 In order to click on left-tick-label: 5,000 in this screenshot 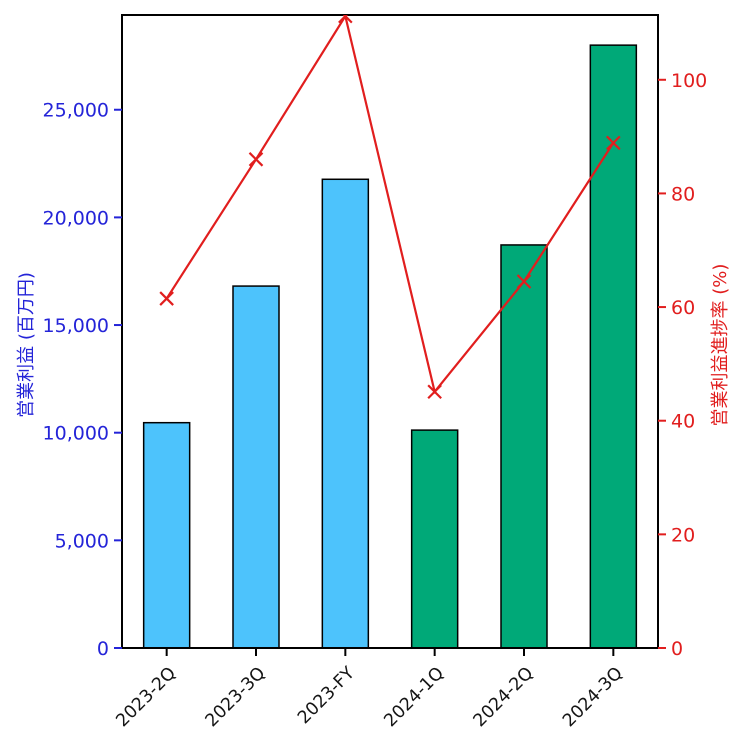, I will do `click(82, 541)`.